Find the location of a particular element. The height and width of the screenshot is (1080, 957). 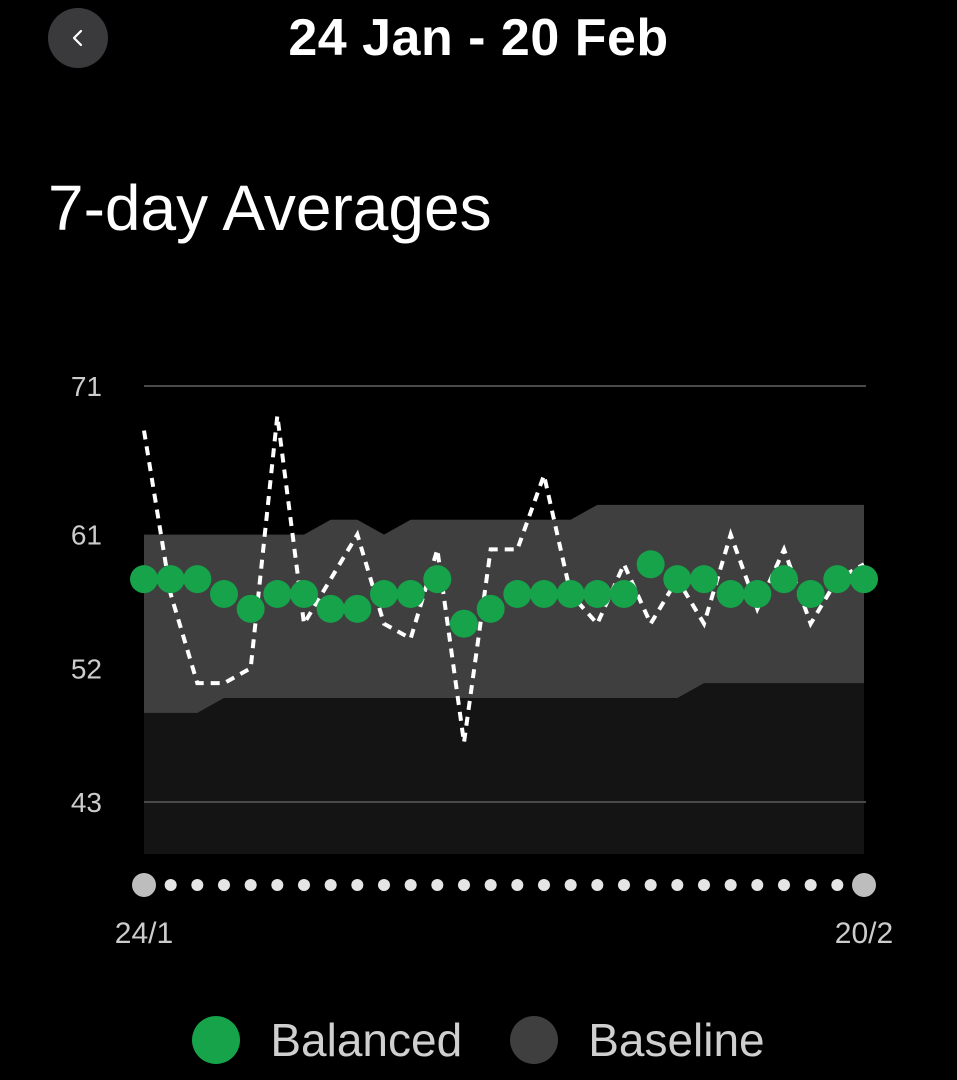

legend-item-balanced: Balanced is located at coordinates (327, 1040).